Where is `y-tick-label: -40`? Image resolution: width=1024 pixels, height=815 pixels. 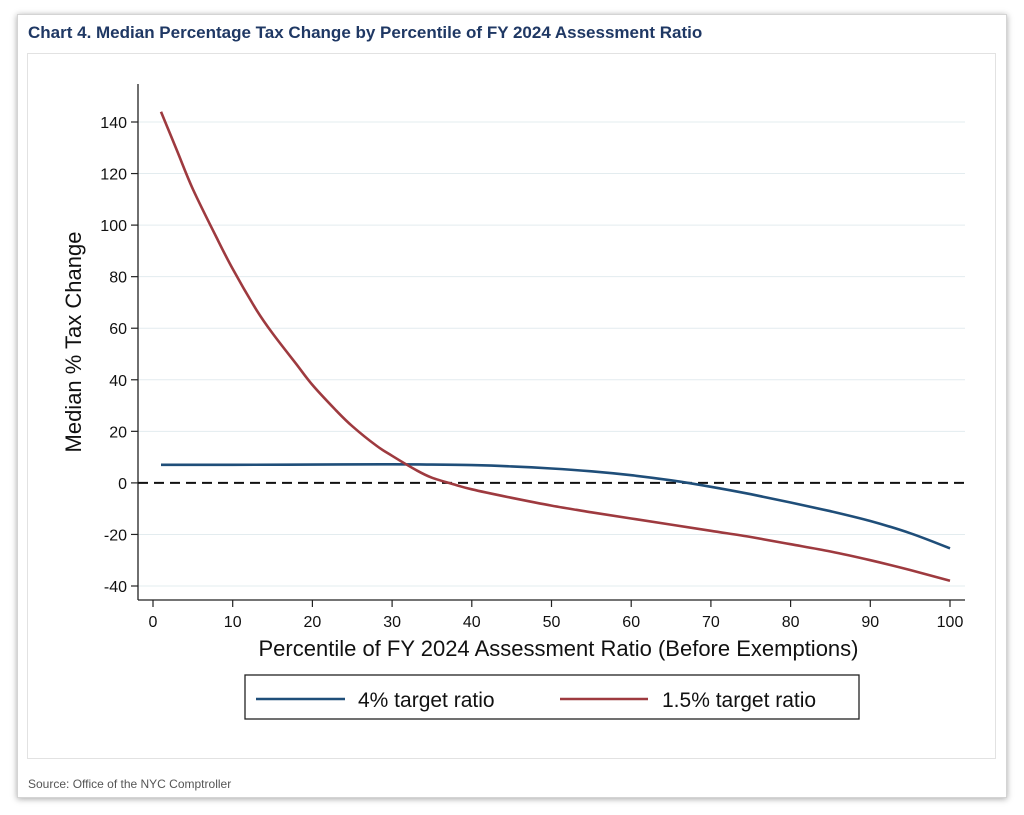 y-tick-label: -40 is located at coordinates (115, 587).